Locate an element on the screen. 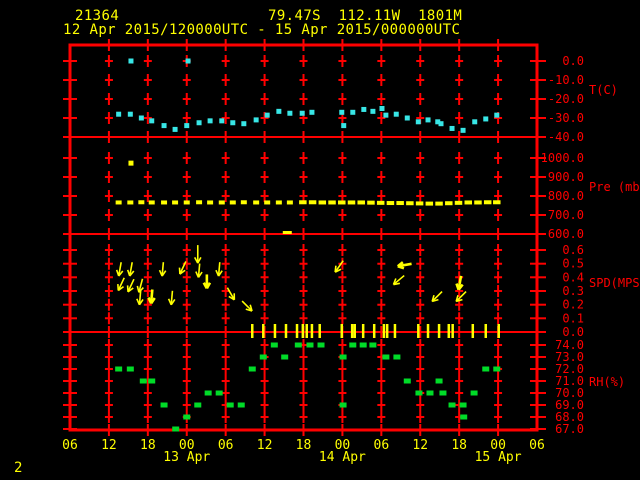  y-tick-label: 0.1 is located at coordinates (573, 318).